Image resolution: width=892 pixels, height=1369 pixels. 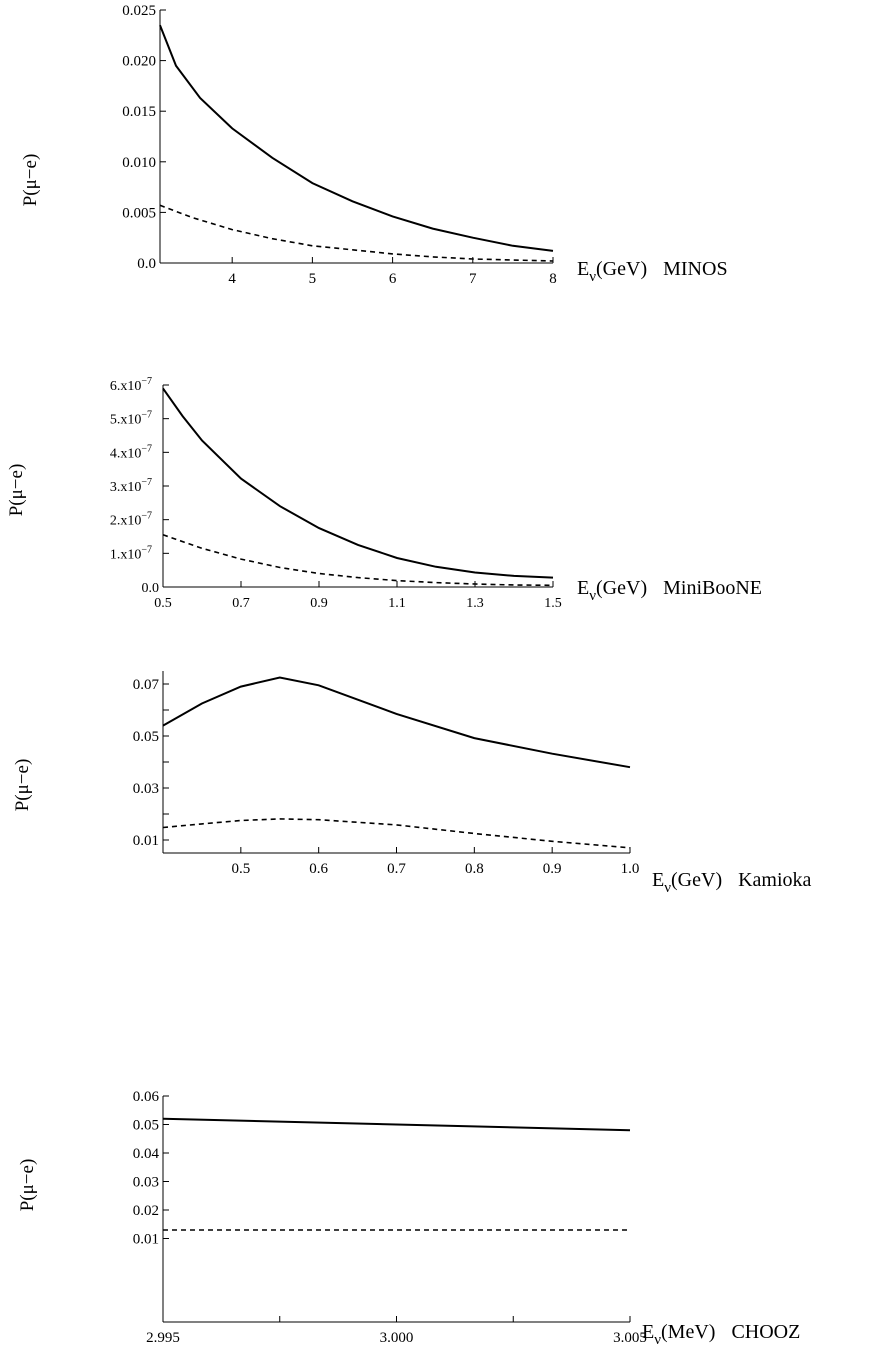 I want to click on y-tick-label: 6.x10−7, so click(x=131, y=385).